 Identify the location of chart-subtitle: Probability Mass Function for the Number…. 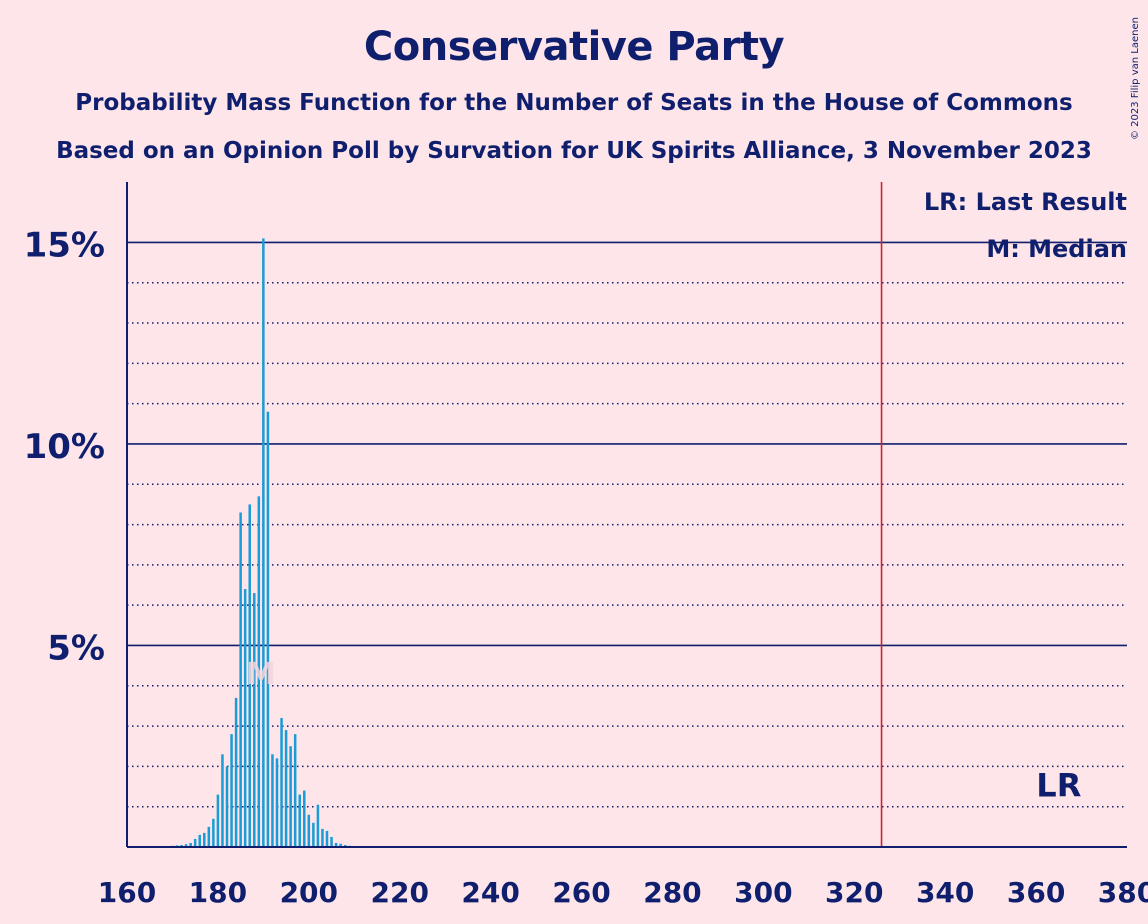
(574, 103).